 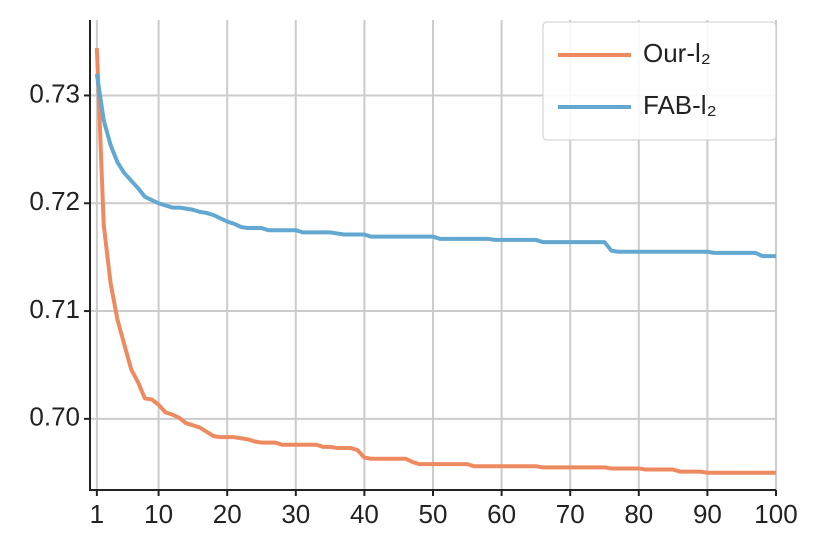 I want to click on x-tick-label: 70, so click(x=570, y=514).